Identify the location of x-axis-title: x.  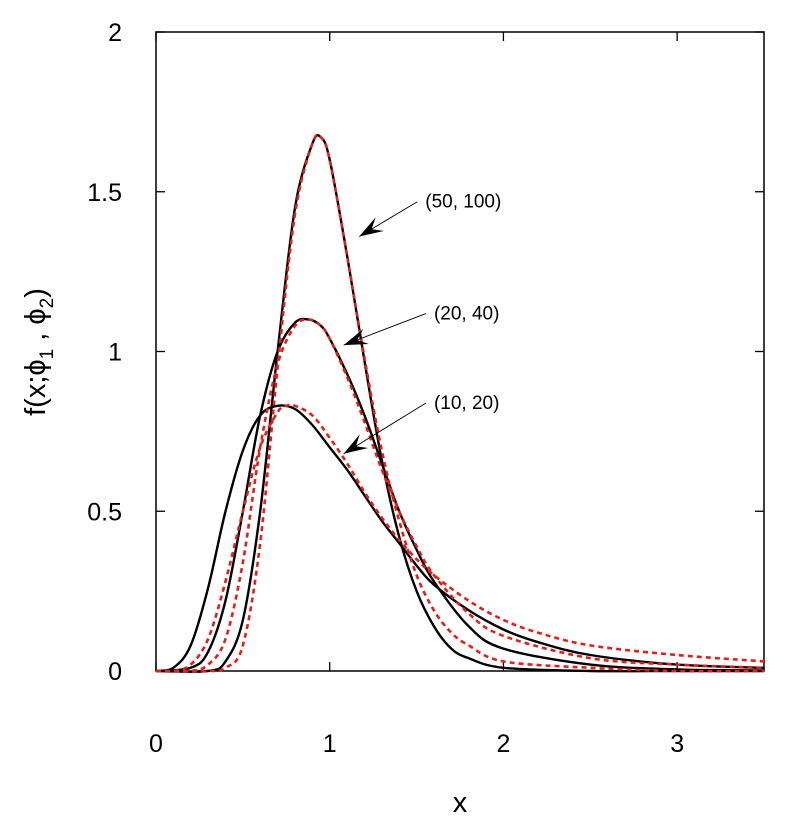
(460, 803).